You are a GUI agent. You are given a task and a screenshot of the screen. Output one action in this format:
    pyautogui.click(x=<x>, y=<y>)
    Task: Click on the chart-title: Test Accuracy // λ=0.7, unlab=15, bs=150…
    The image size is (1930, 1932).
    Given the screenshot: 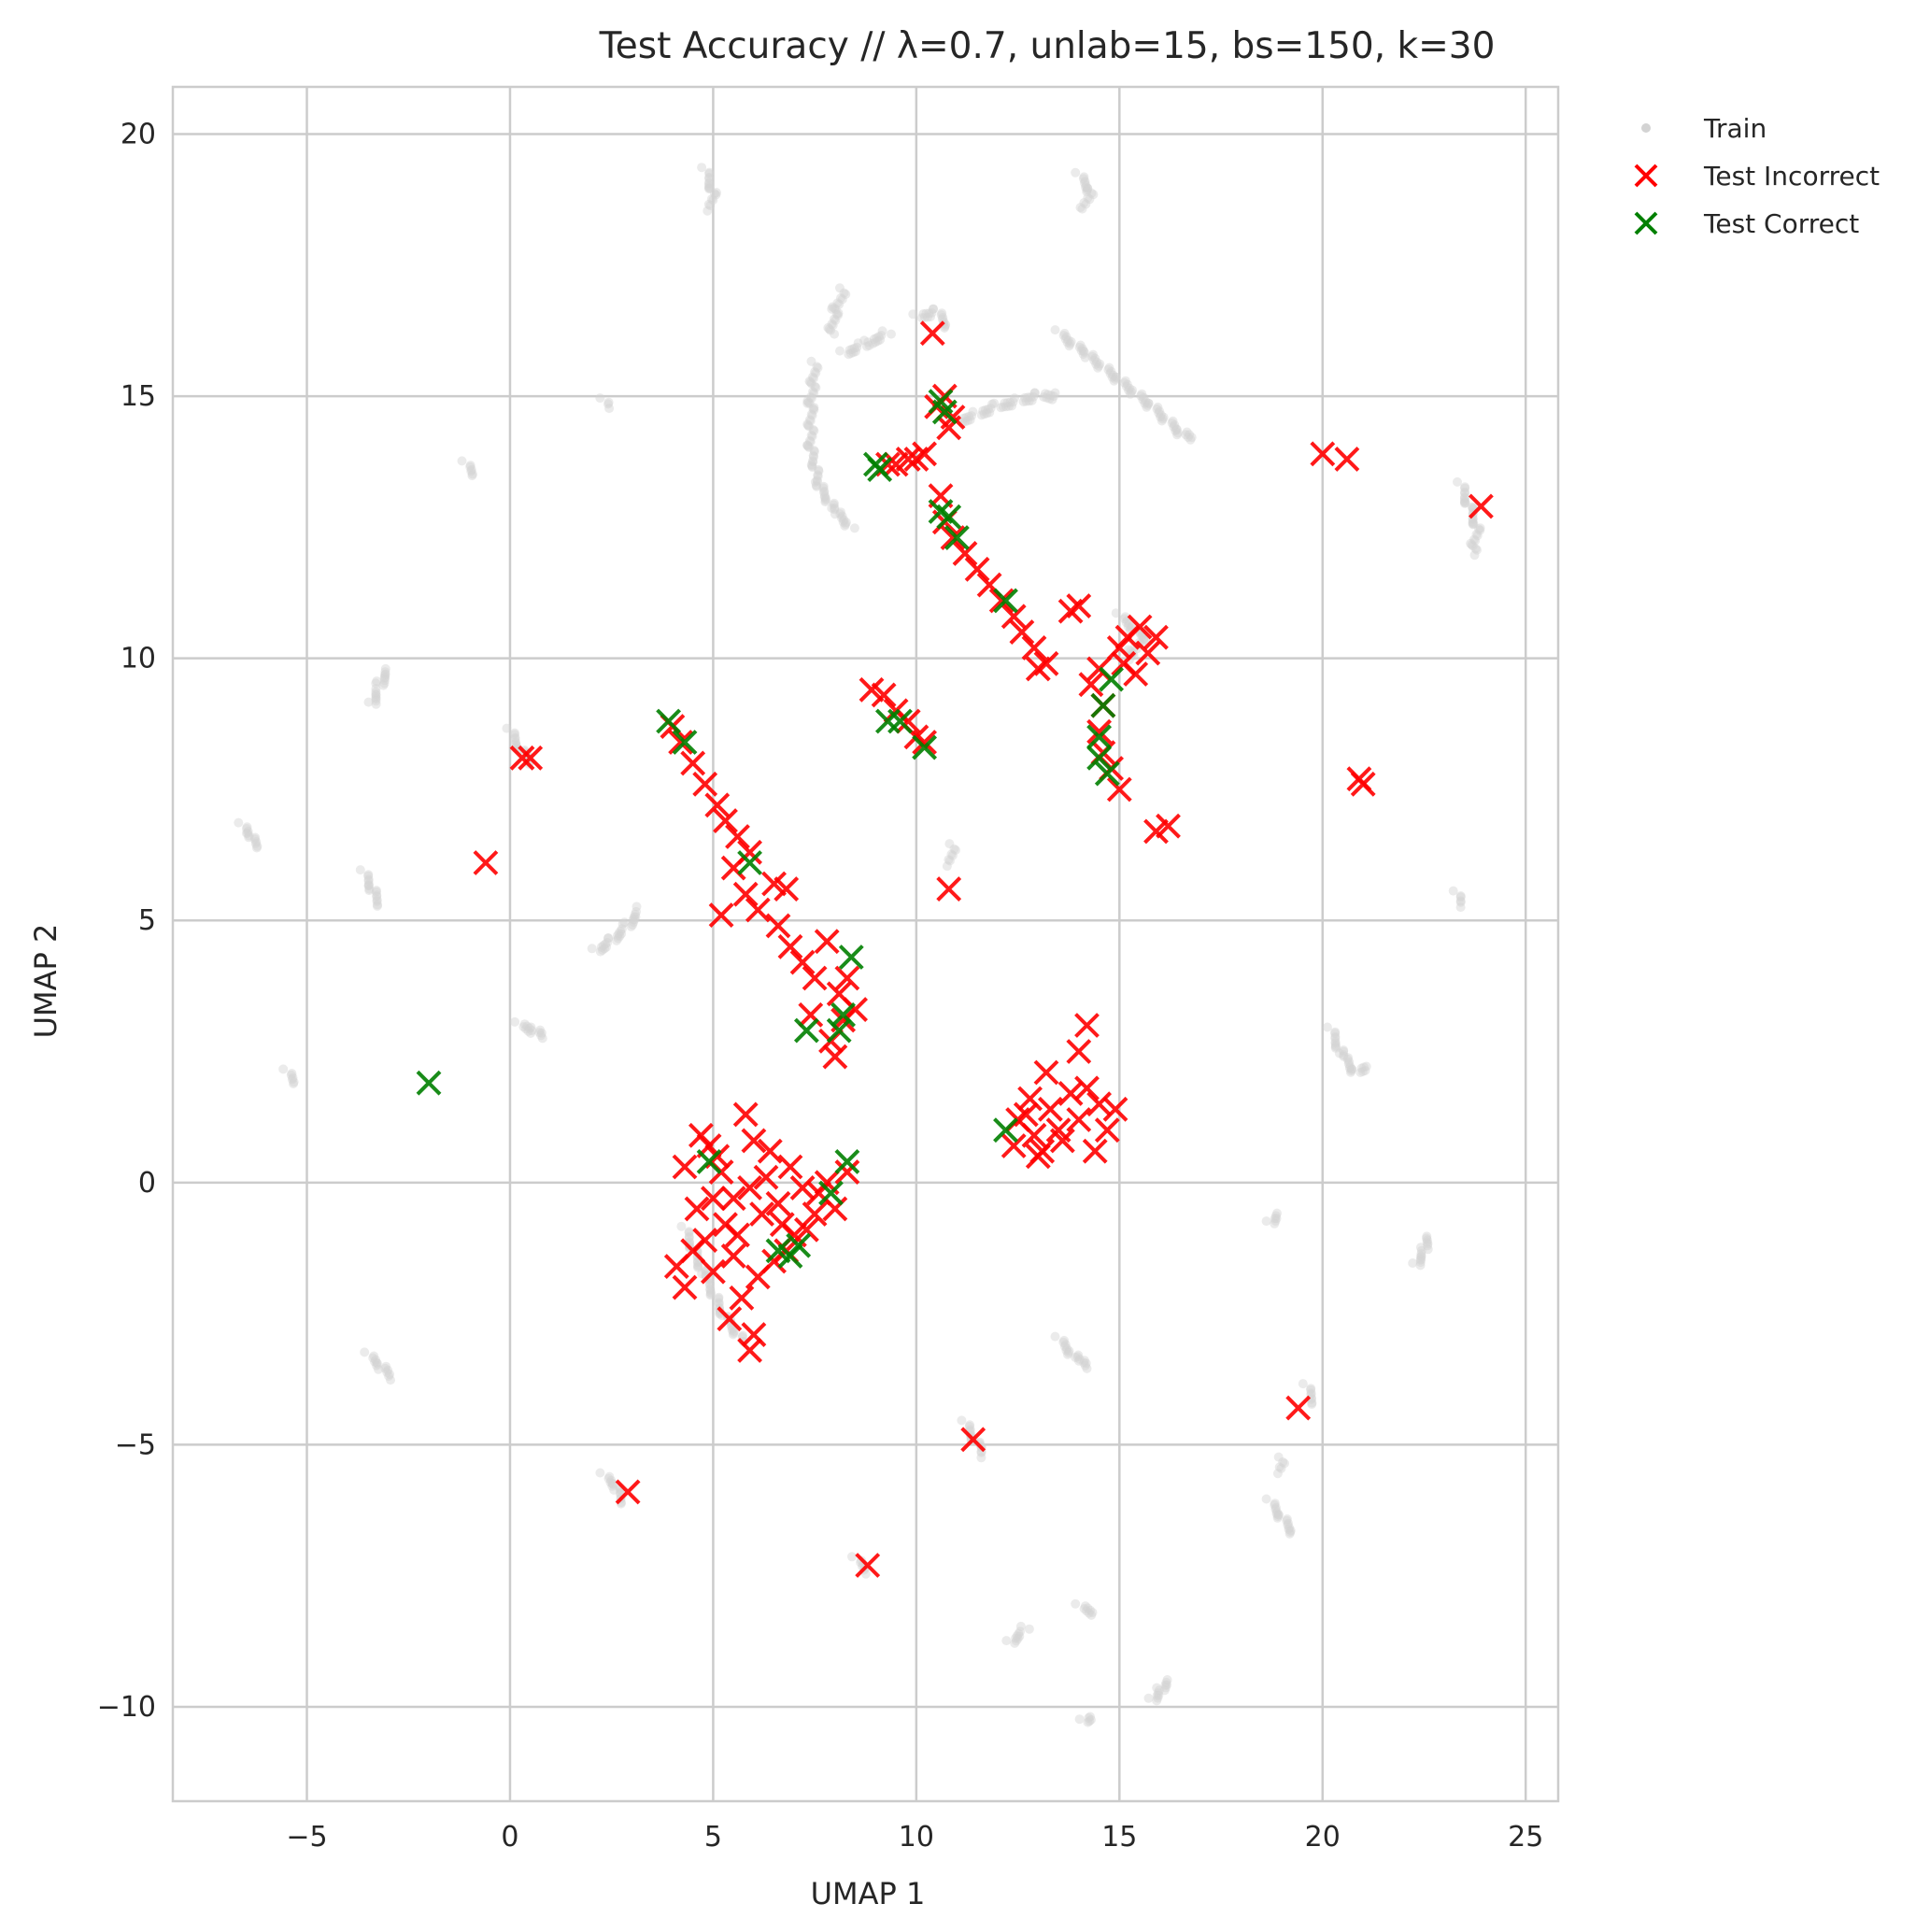 What is the action you would take?
    pyautogui.click(x=1047, y=46)
    